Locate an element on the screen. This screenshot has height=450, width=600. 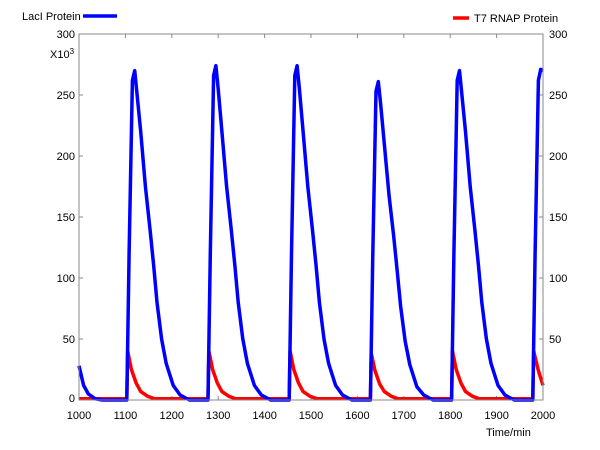
x-tick-label: 2000 is located at coordinates (543, 416).